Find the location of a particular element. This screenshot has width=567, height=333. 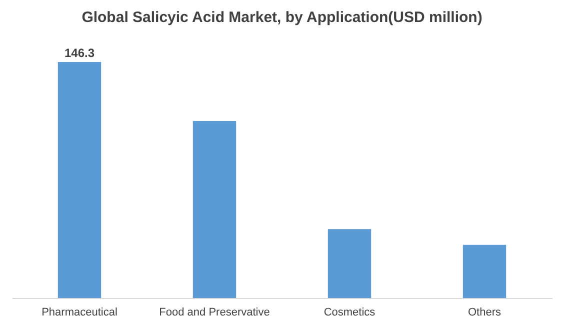

x-tick-label: Others is located at coordinates (485, 312).